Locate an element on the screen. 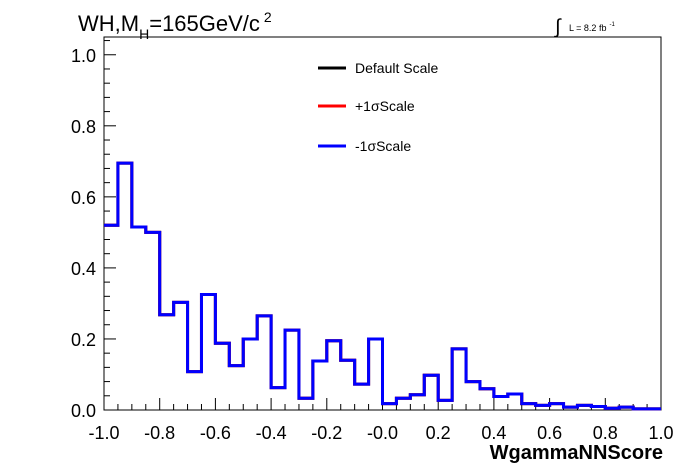 Image resolution: width=696 pixels, height=472 pixels. chart-title: WH,MH=165GeV/c 2 is located at coordinates (175, 25).